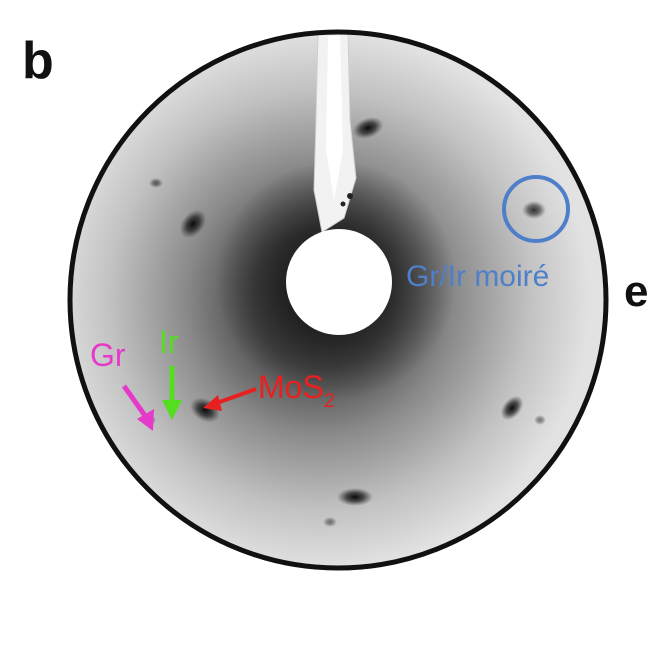 This screenshot has height=669, width=651. What do you see at coordinates (368, 128) in the screenshot?
I see `spot-top` at bounding box center [368, 128].